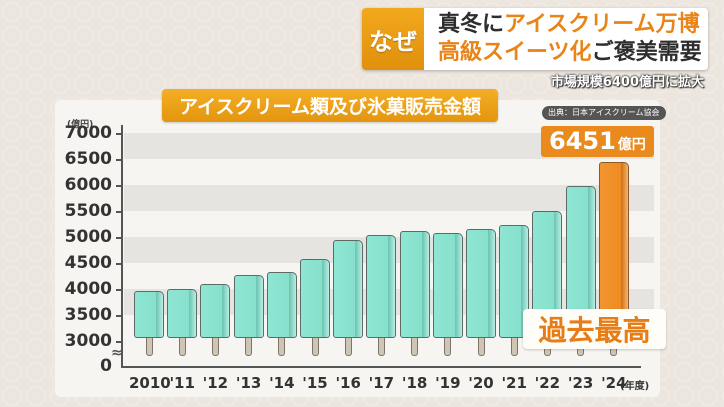 The width and height of the screenshot is (724, 407). I want to click on headline-tag: なぜ, so click(393, 39).